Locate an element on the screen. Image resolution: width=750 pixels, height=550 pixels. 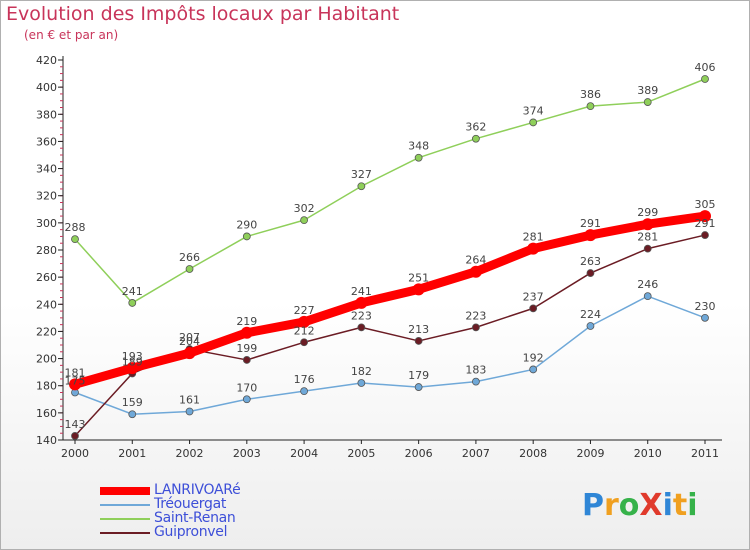
data-label-lanrivoare: 299 is located at coordinates (647, 212).